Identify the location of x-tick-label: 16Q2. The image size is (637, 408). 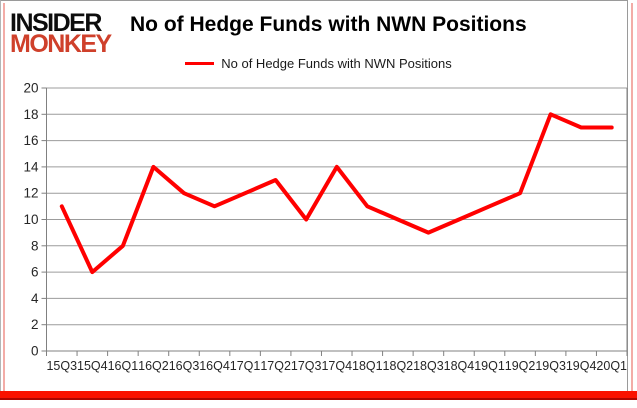
(153, 366).